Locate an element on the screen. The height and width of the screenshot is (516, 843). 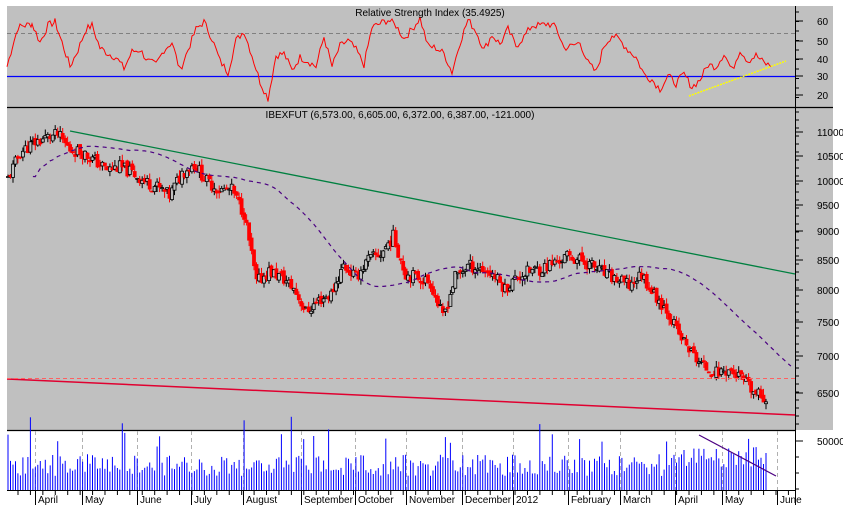
month-label: June is located at coordinates (151, 500).